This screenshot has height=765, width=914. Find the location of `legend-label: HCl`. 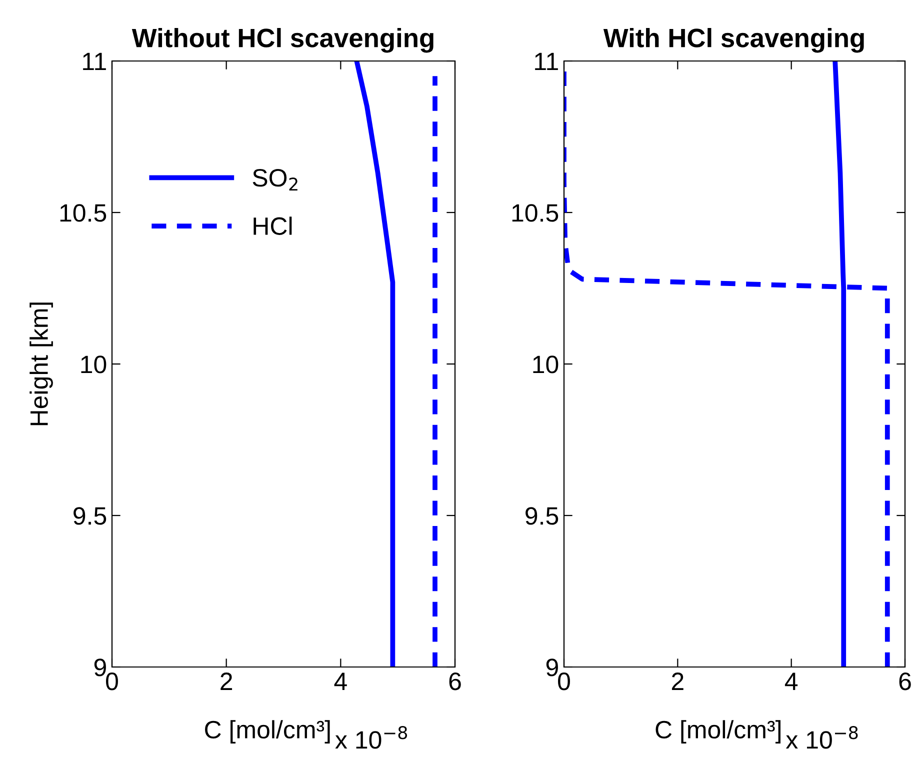

legend-label: HCl is located at coordinates (273, 226).